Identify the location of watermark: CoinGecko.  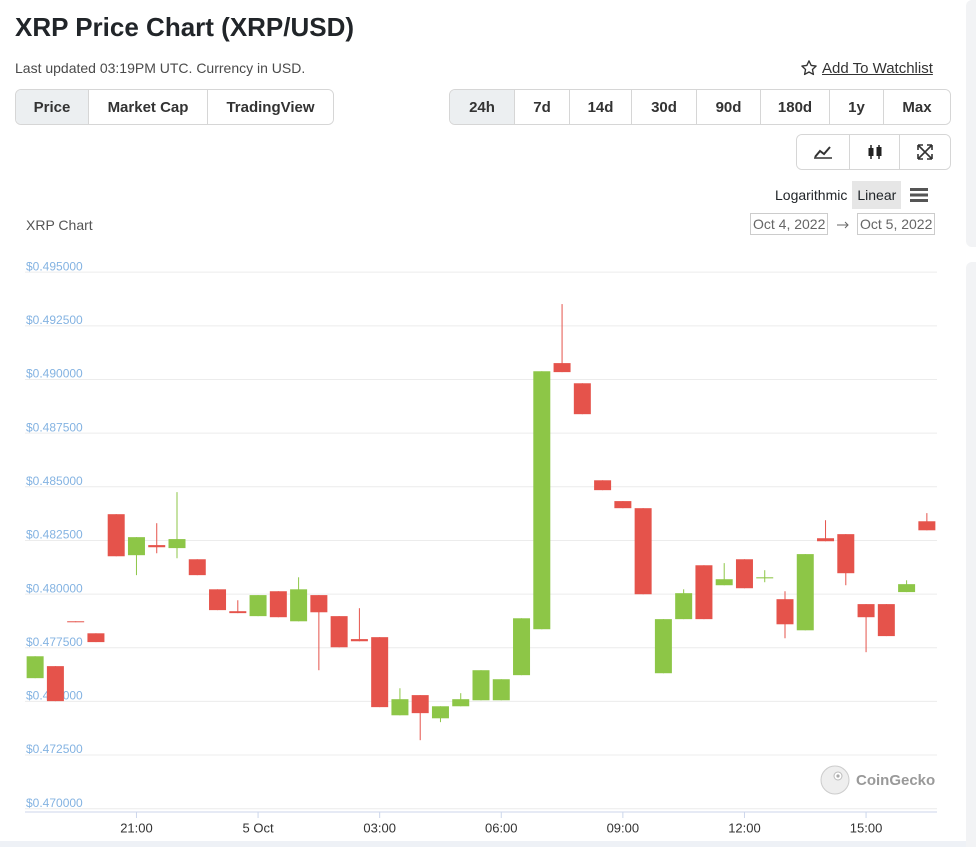
(877, 780).